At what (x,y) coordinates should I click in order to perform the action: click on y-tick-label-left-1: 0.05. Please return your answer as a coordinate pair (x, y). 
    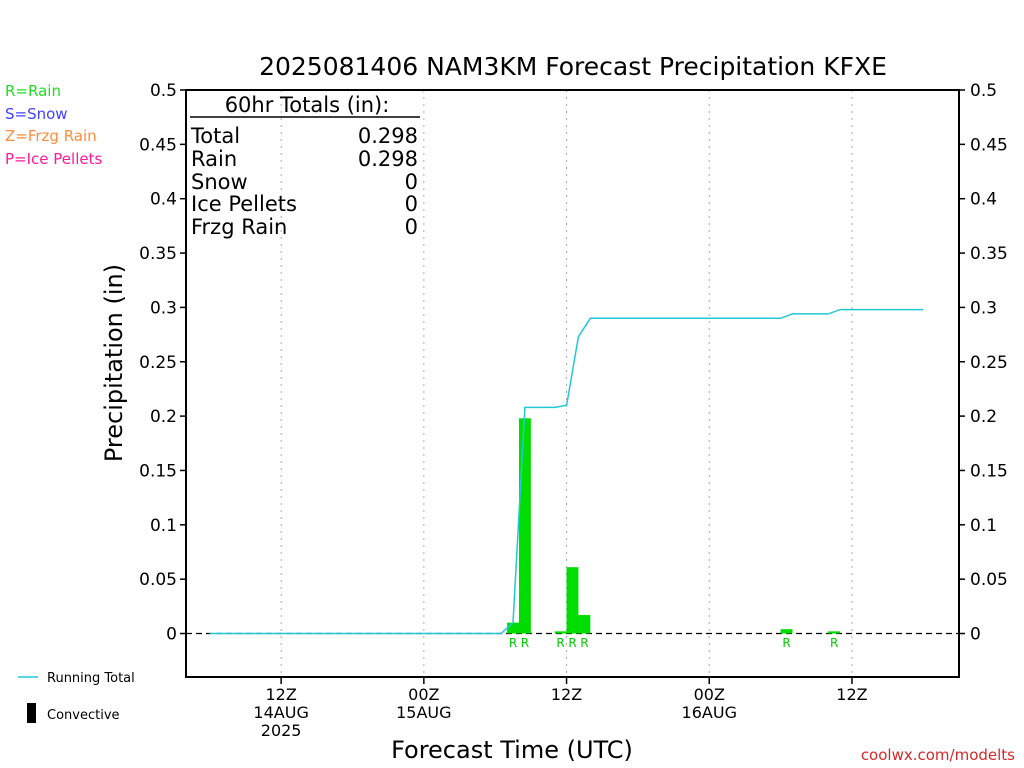
    Looking at the image, I should click on (158, 580).